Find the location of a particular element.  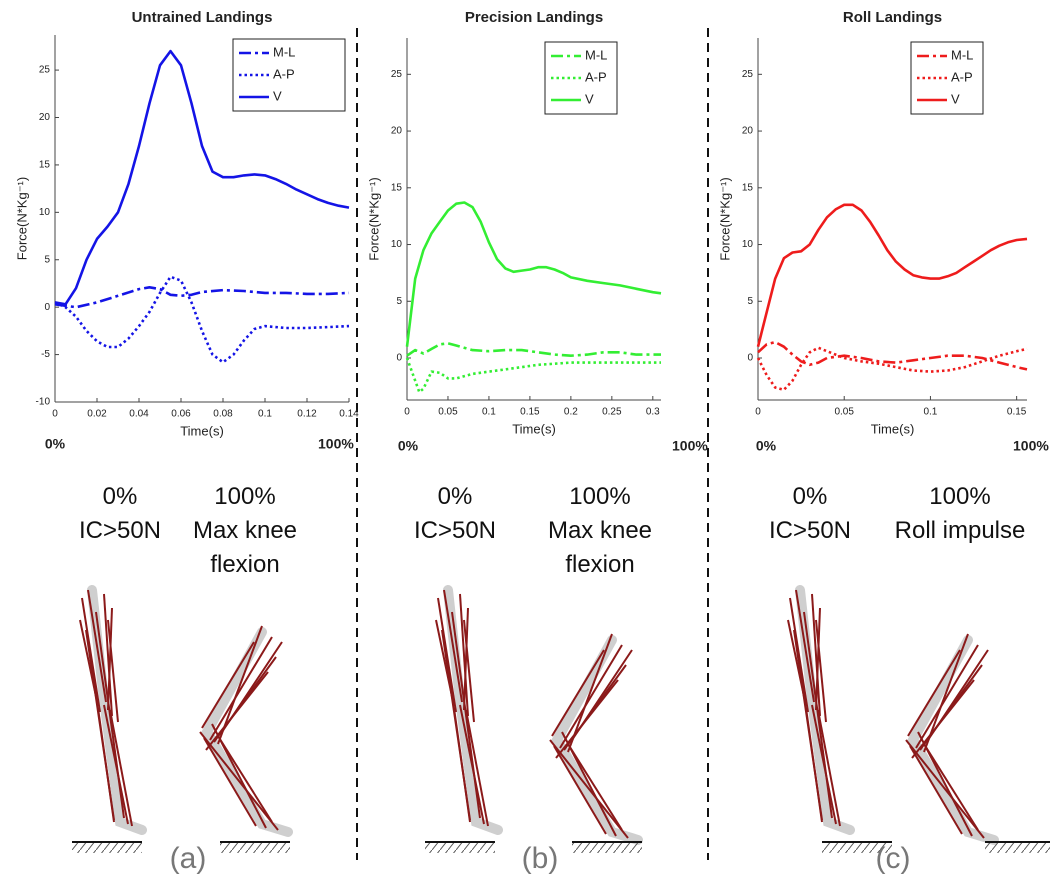

x-tick-label: 0.14 is located at coordinates (349, 414).